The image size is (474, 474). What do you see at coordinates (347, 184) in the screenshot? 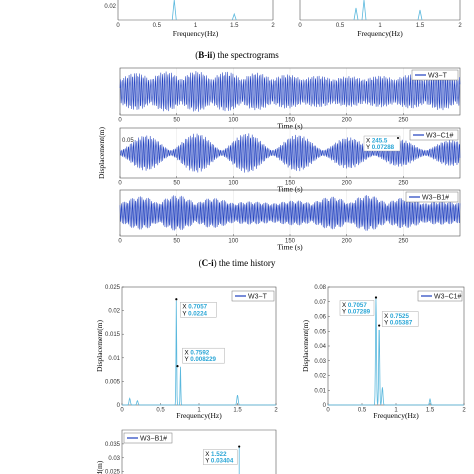
I see `x-tick-label: 200` at bounding box center [347, 184].